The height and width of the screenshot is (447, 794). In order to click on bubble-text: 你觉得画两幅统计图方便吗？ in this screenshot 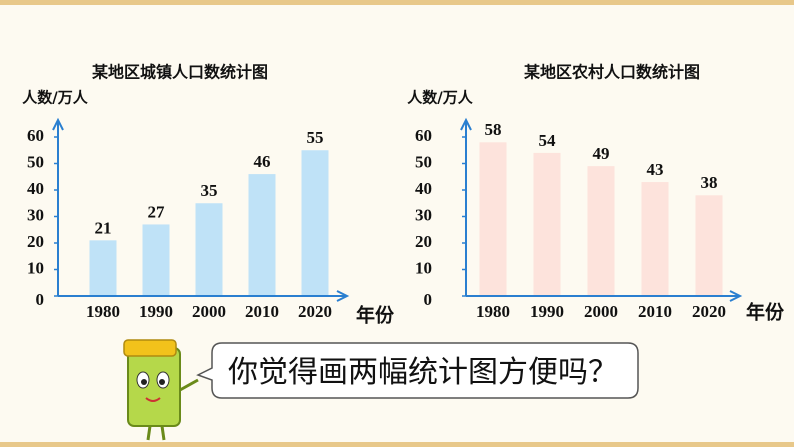, I will do `click(423, 372)`.